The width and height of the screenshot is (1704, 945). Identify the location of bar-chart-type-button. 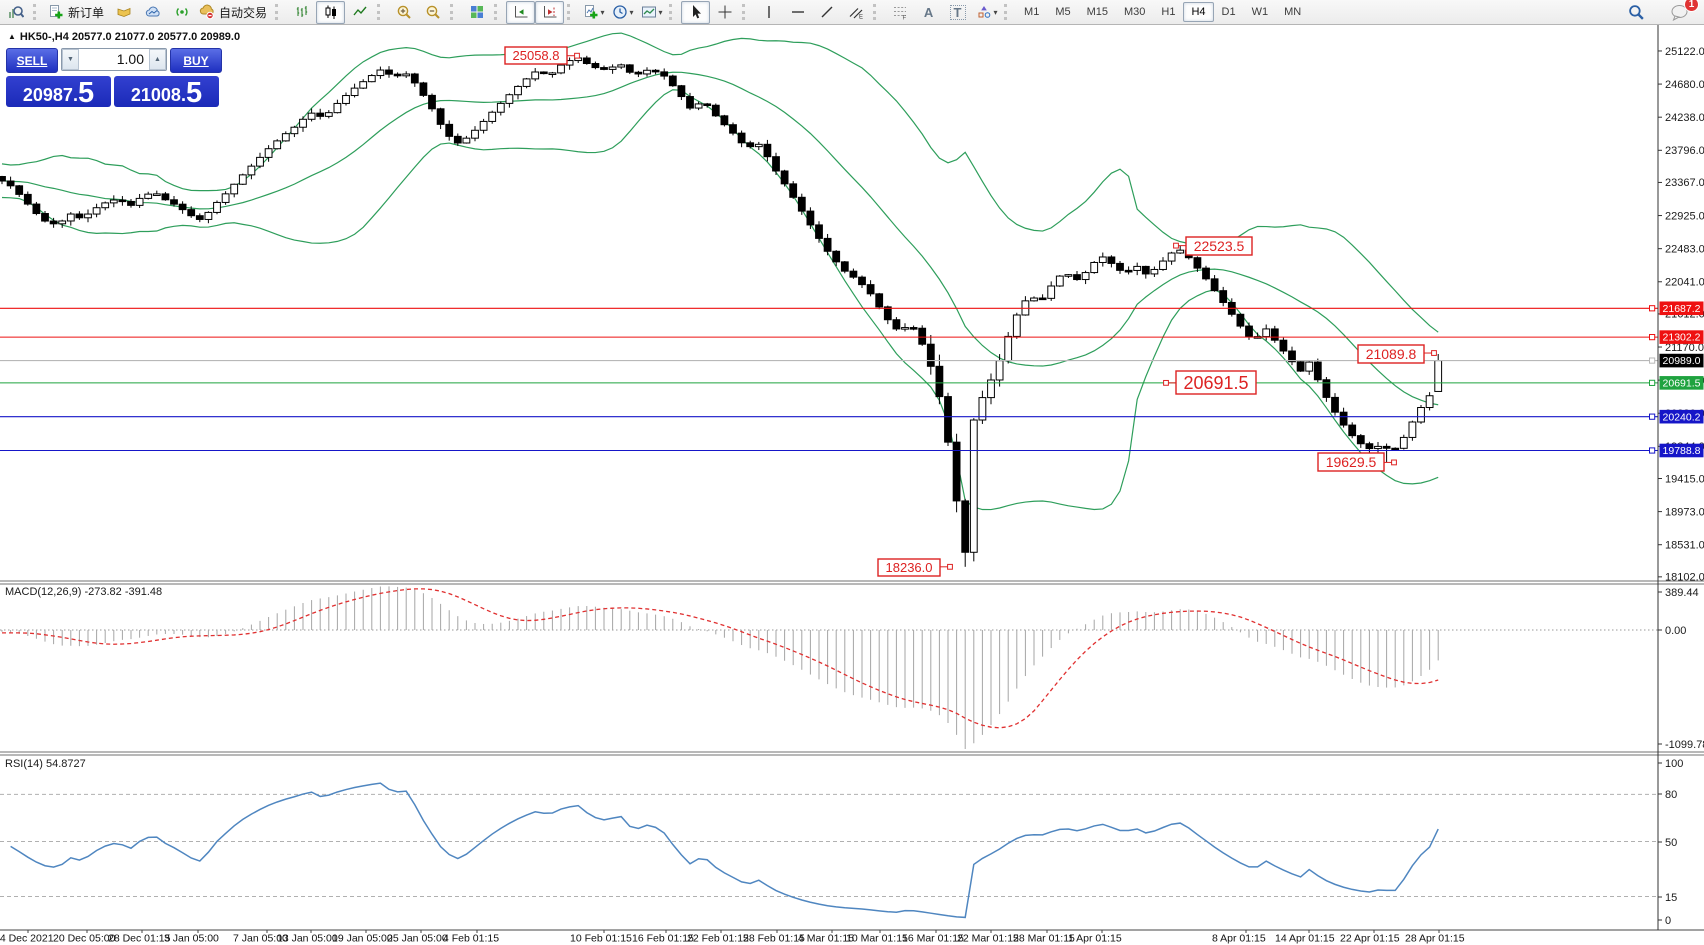
(301, 12).